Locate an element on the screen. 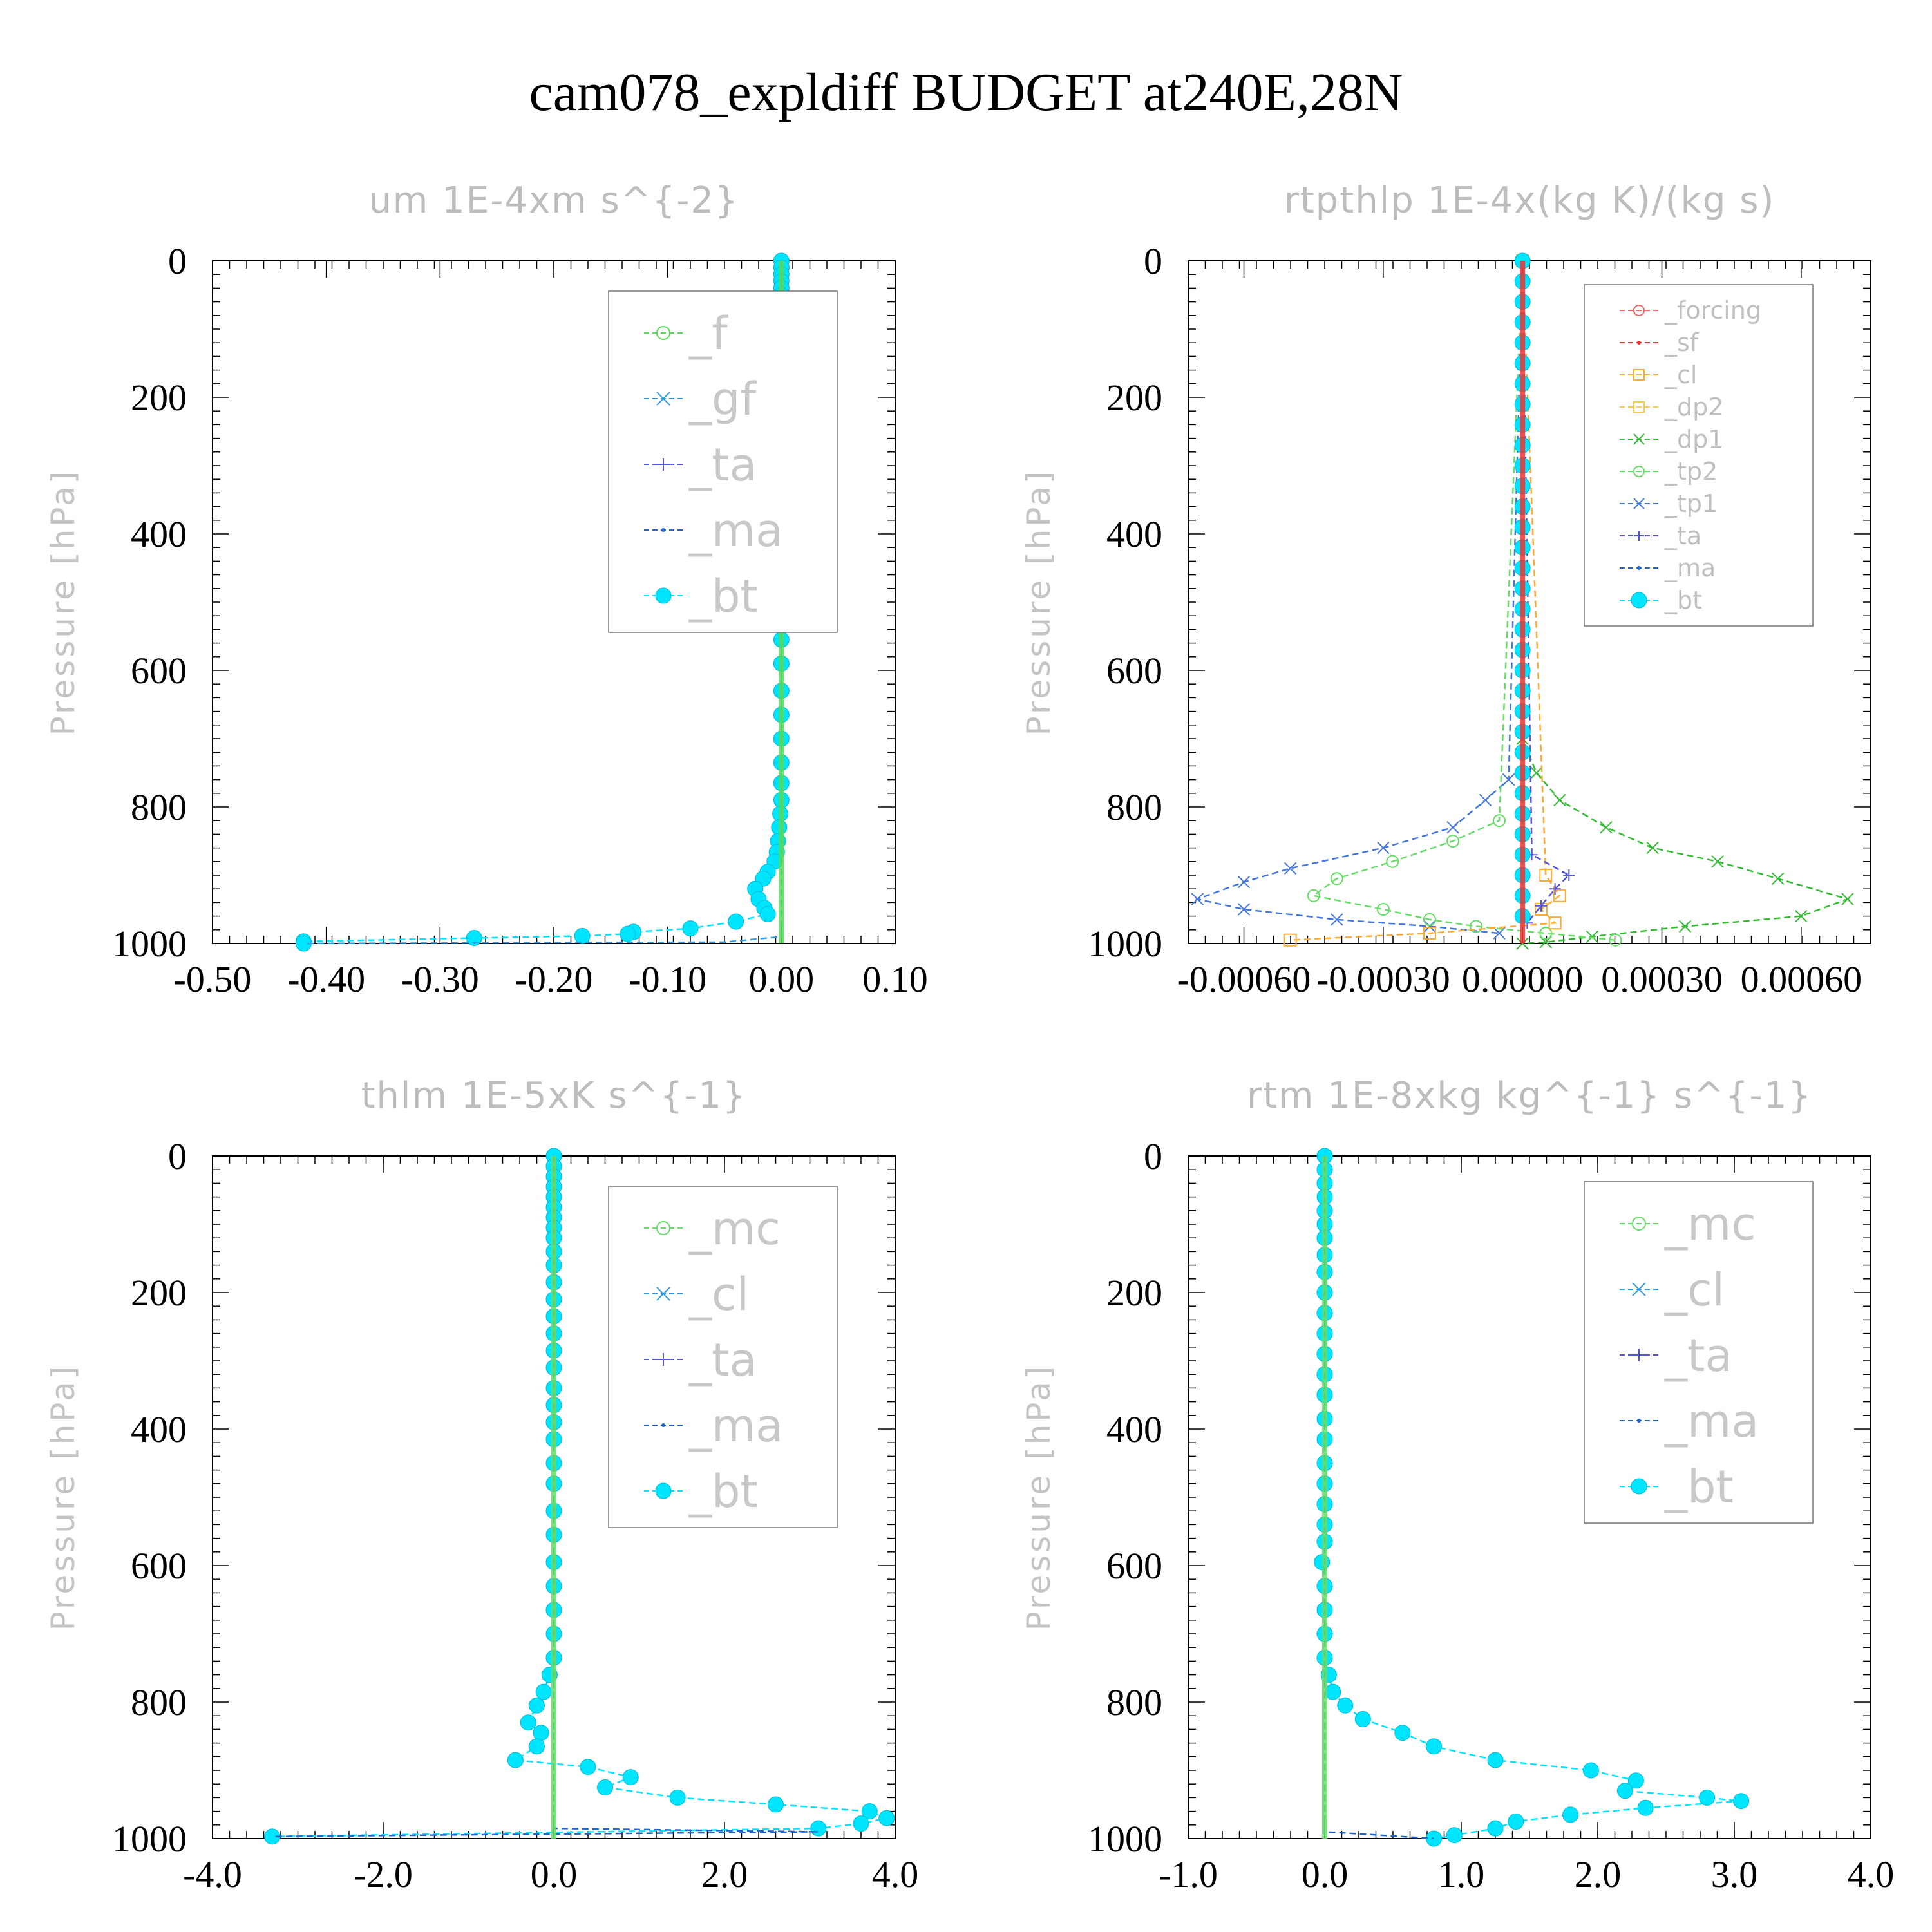 This screenshot has height=1932, width=1932. panel-title: rtpthlp 1E-4x(kg K)/(kg s) is located at coordinates (1530, 201).